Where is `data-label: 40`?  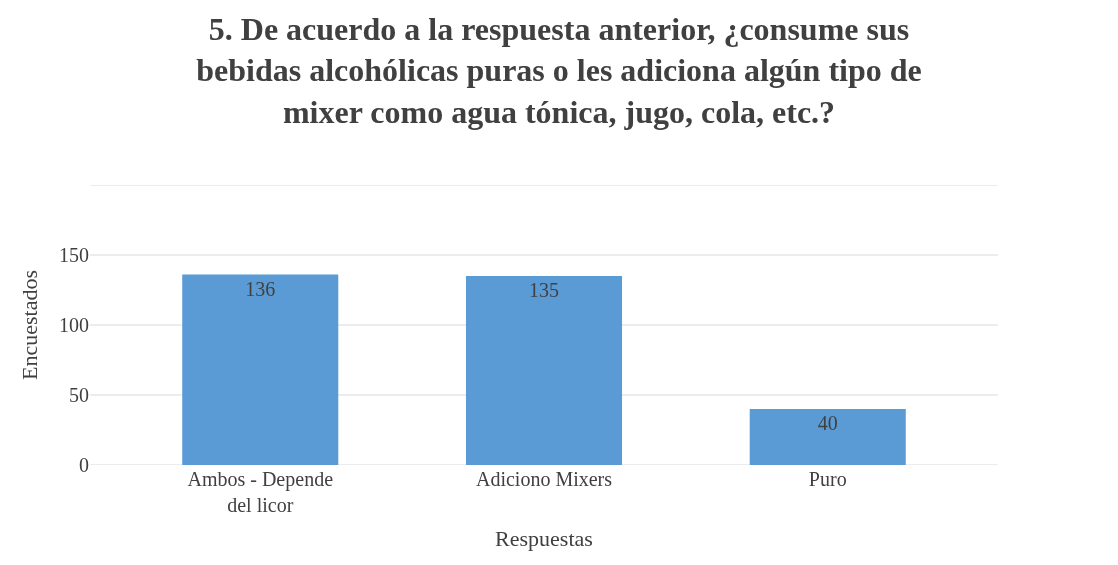
data-label: 40 is located at coordinates (827, 423).